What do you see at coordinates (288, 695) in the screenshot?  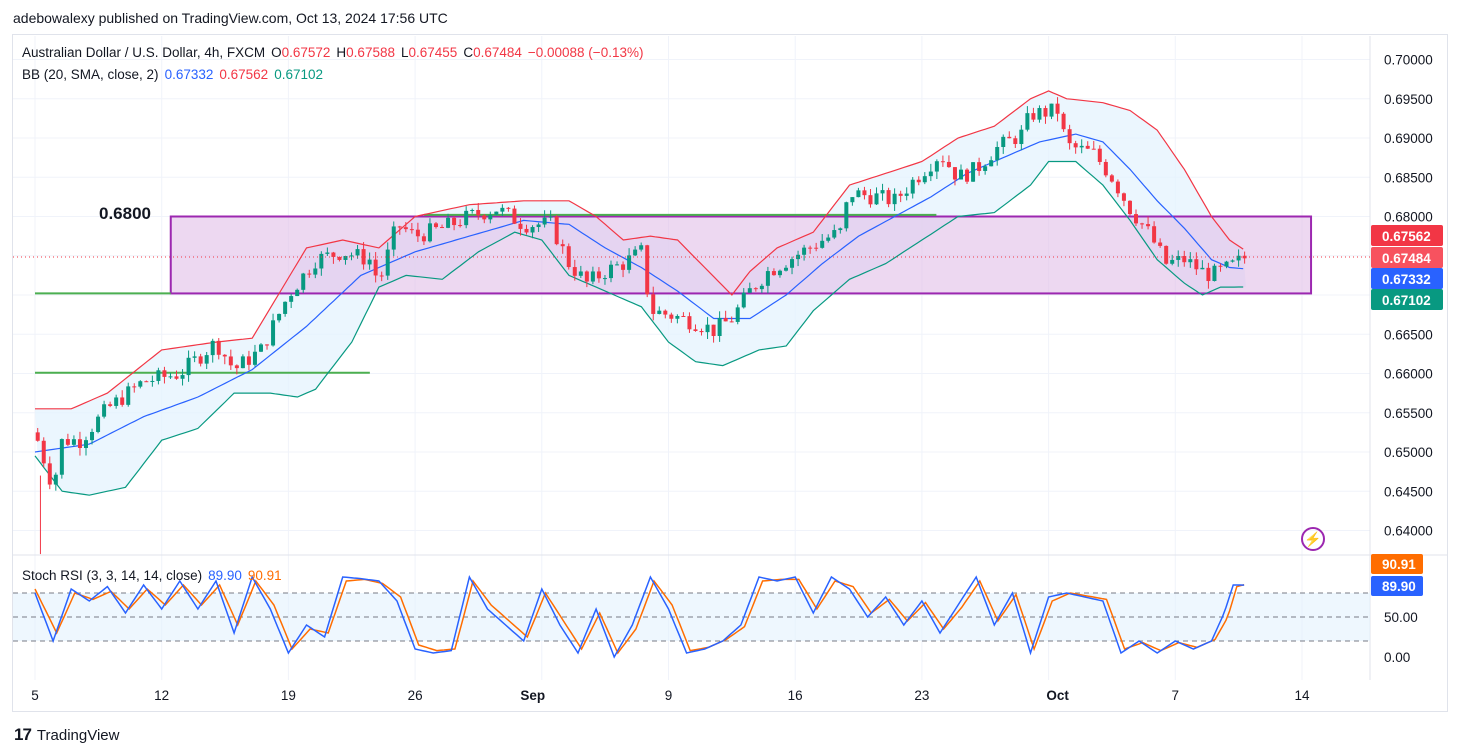 I see `time-tick-label: 19` at bounding box center [288, 695].